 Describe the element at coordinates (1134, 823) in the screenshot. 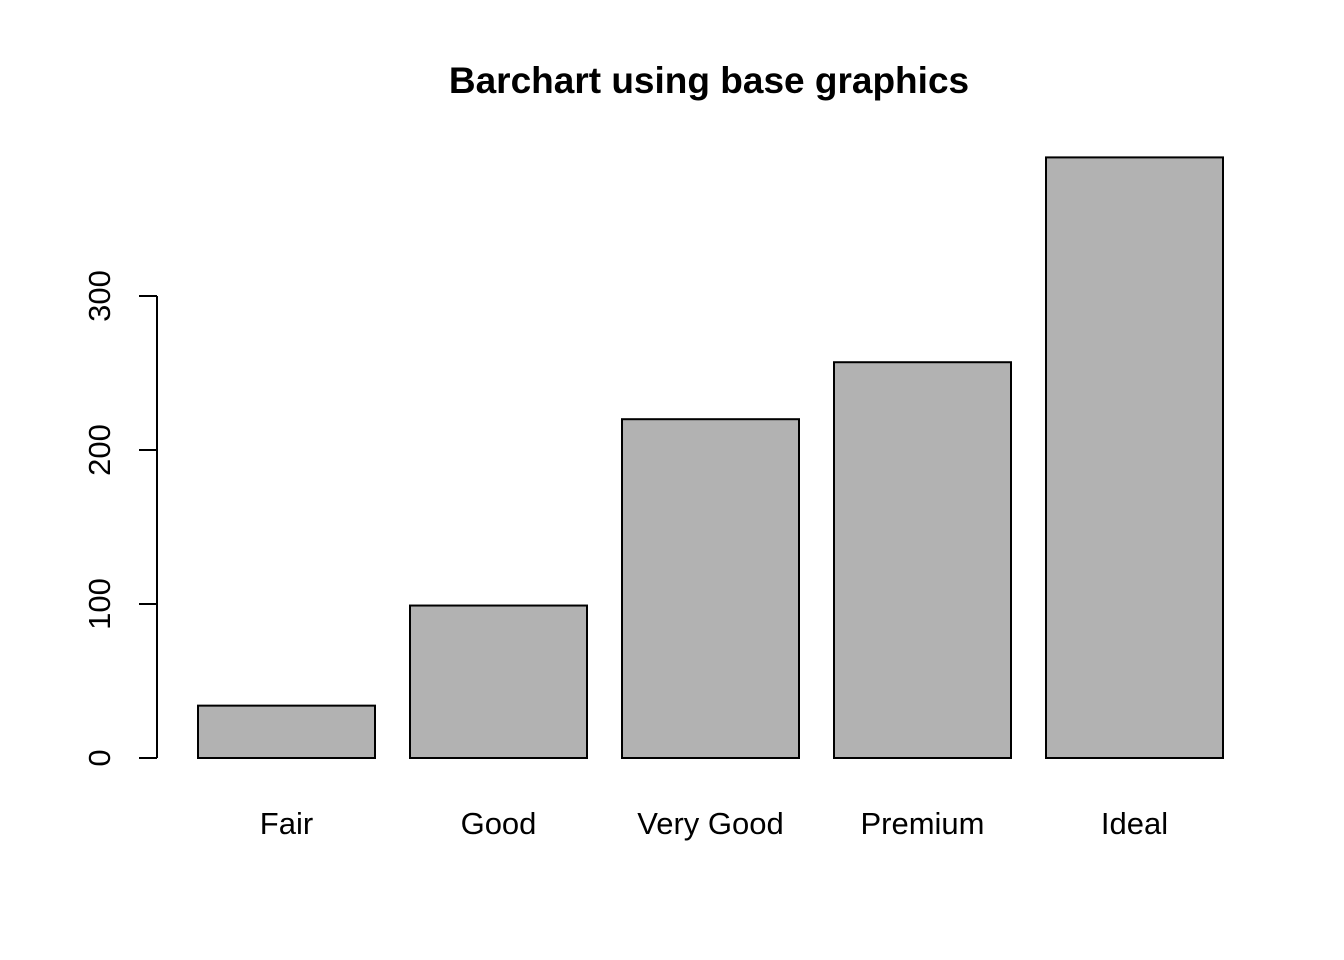

I see `category-label-ideal: Ideal` at that location.